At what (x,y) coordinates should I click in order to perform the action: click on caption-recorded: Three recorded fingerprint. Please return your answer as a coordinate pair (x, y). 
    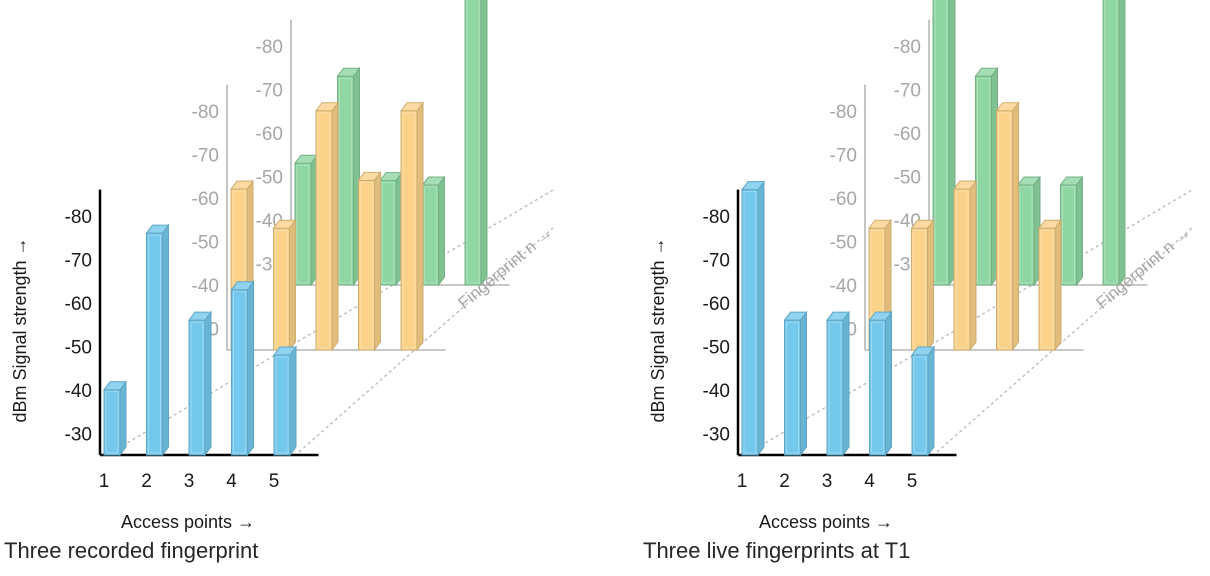
    Looking at the image, I should click on (131, 550).